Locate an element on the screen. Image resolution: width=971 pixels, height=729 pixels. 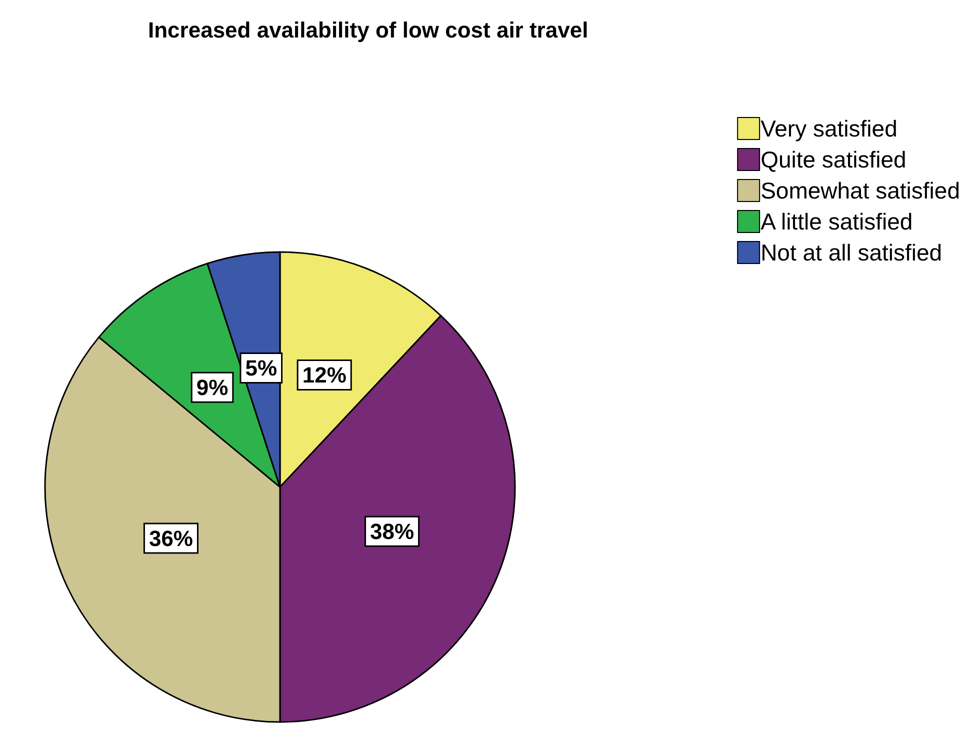
data-label: 38% is located at coordinates (392, 531).